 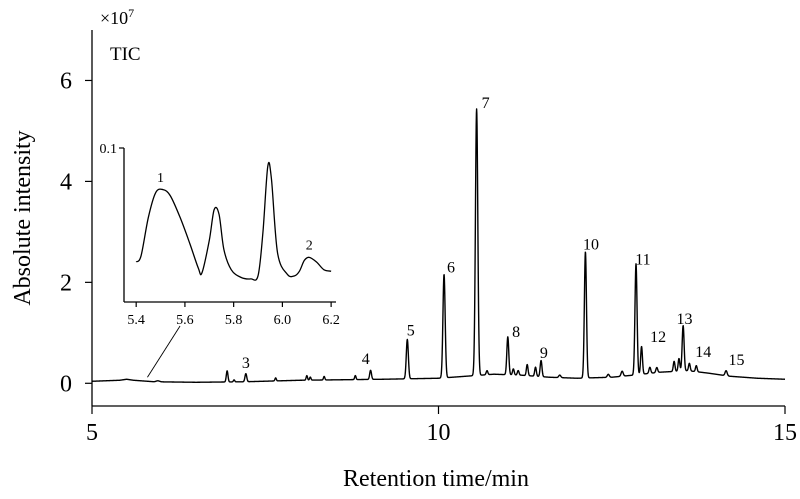 What do you see at coordinates (66, 81) in the screenshot?
I see `y-tick-label: 6` at bounding box center [66, 81].